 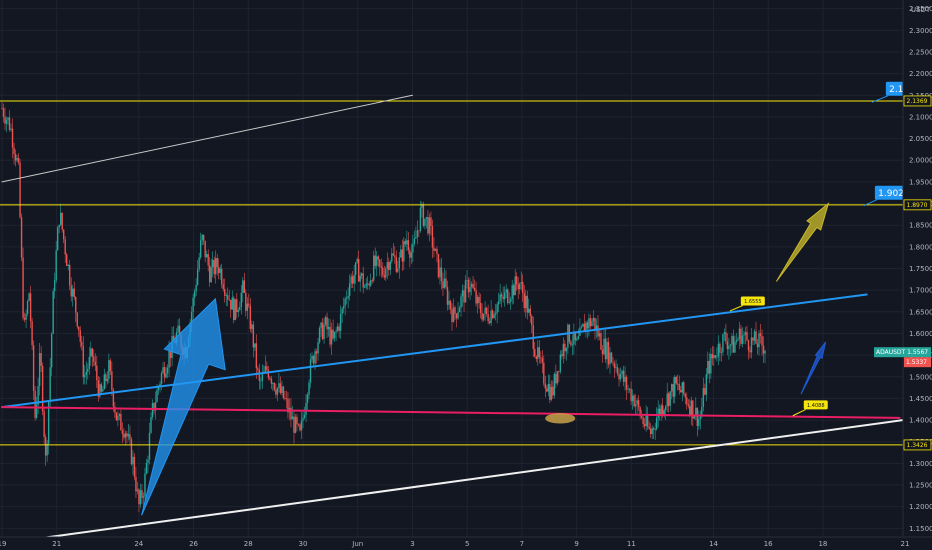 What do you see at coordinates (920, 377) in the screenshot?
I see `price-tick-label: 1.5000` at bounding box center [920, 377].